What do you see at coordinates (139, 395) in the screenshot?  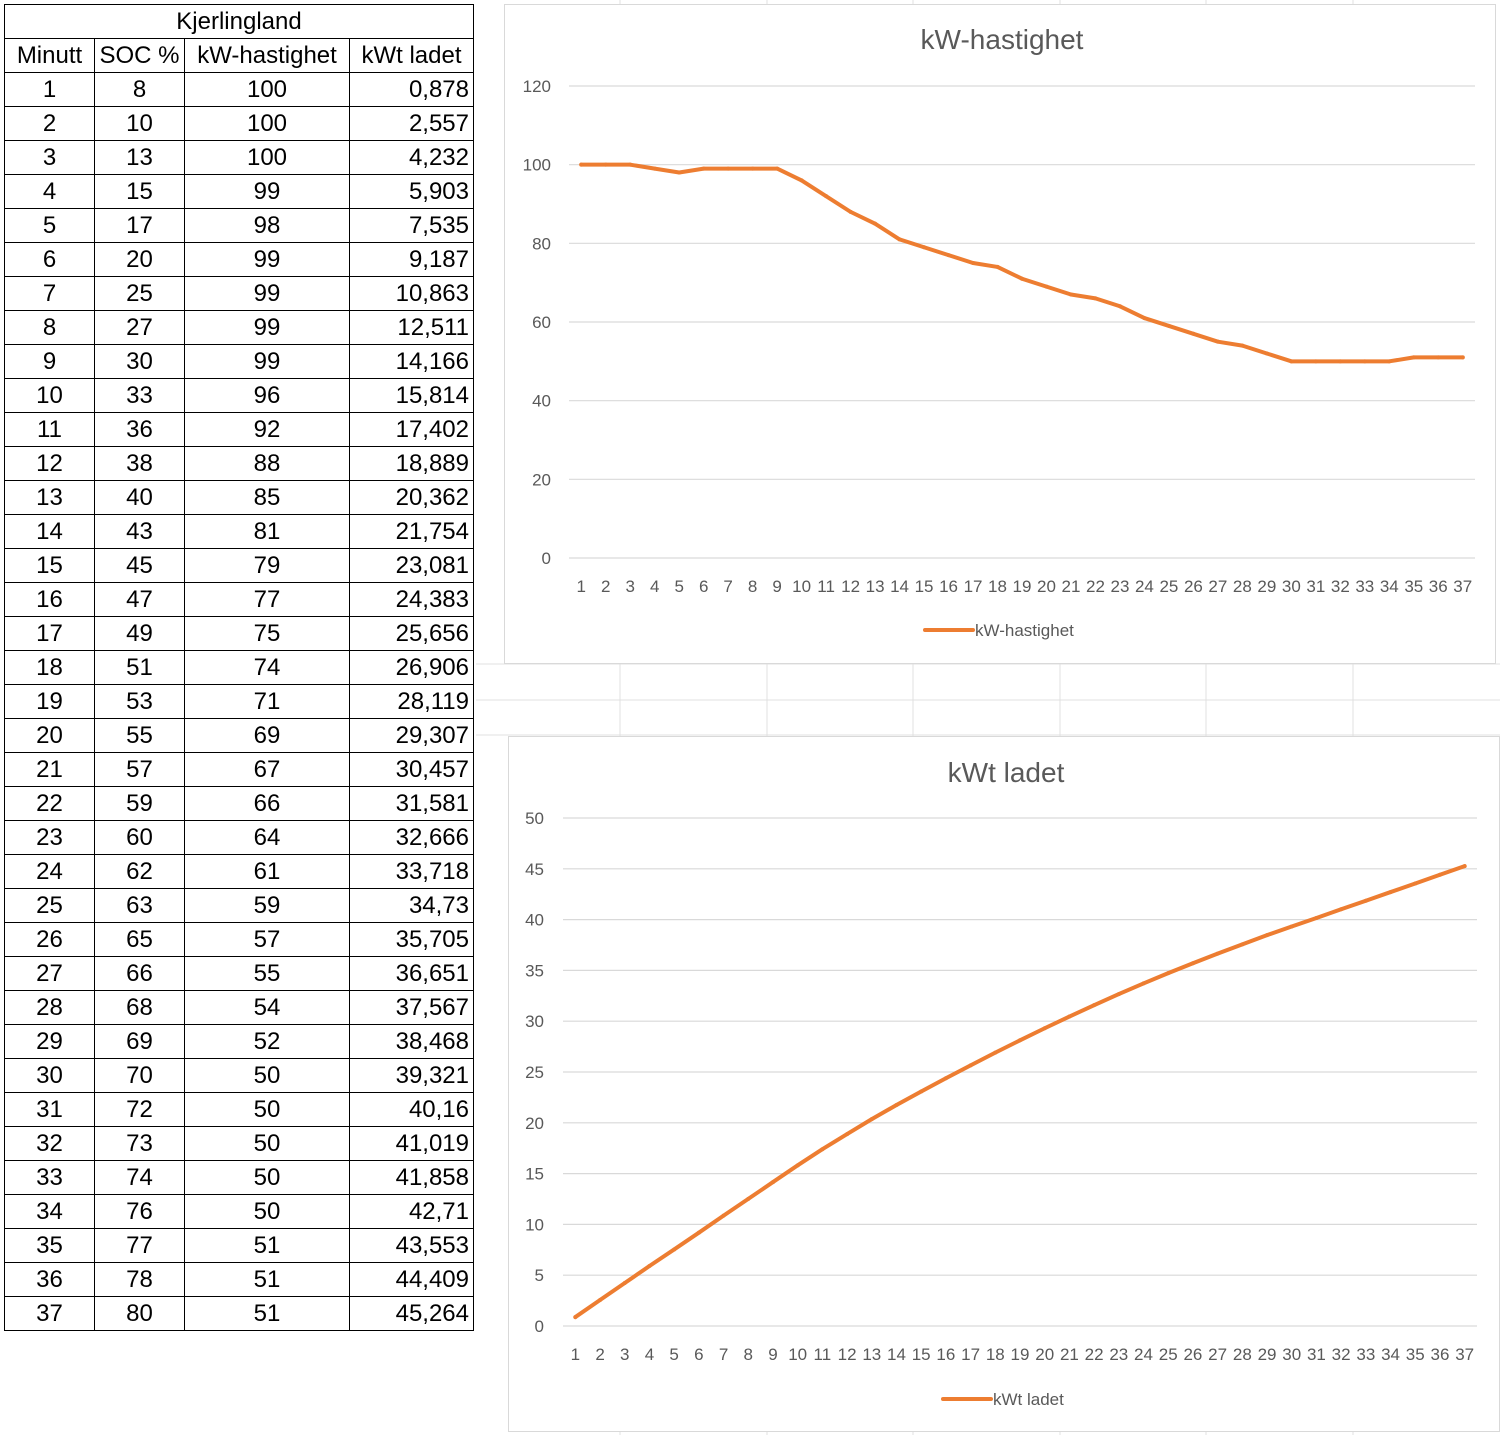 I see `cell-soc: 33` at bounding box center [139, 395].